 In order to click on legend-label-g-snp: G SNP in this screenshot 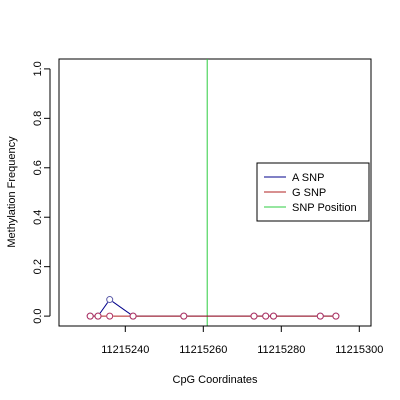, I will do `click(309, 193)`.